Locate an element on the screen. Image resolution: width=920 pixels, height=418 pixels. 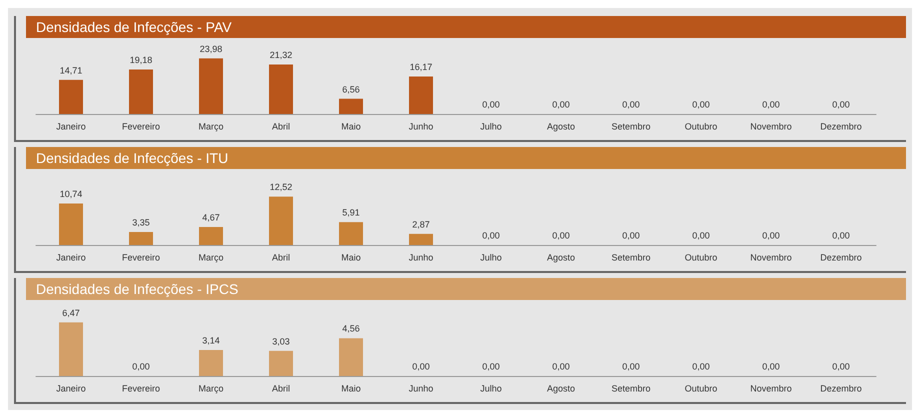
chart-title: Densidades de Infecções - IPCS is located at coordinates (466, 289).